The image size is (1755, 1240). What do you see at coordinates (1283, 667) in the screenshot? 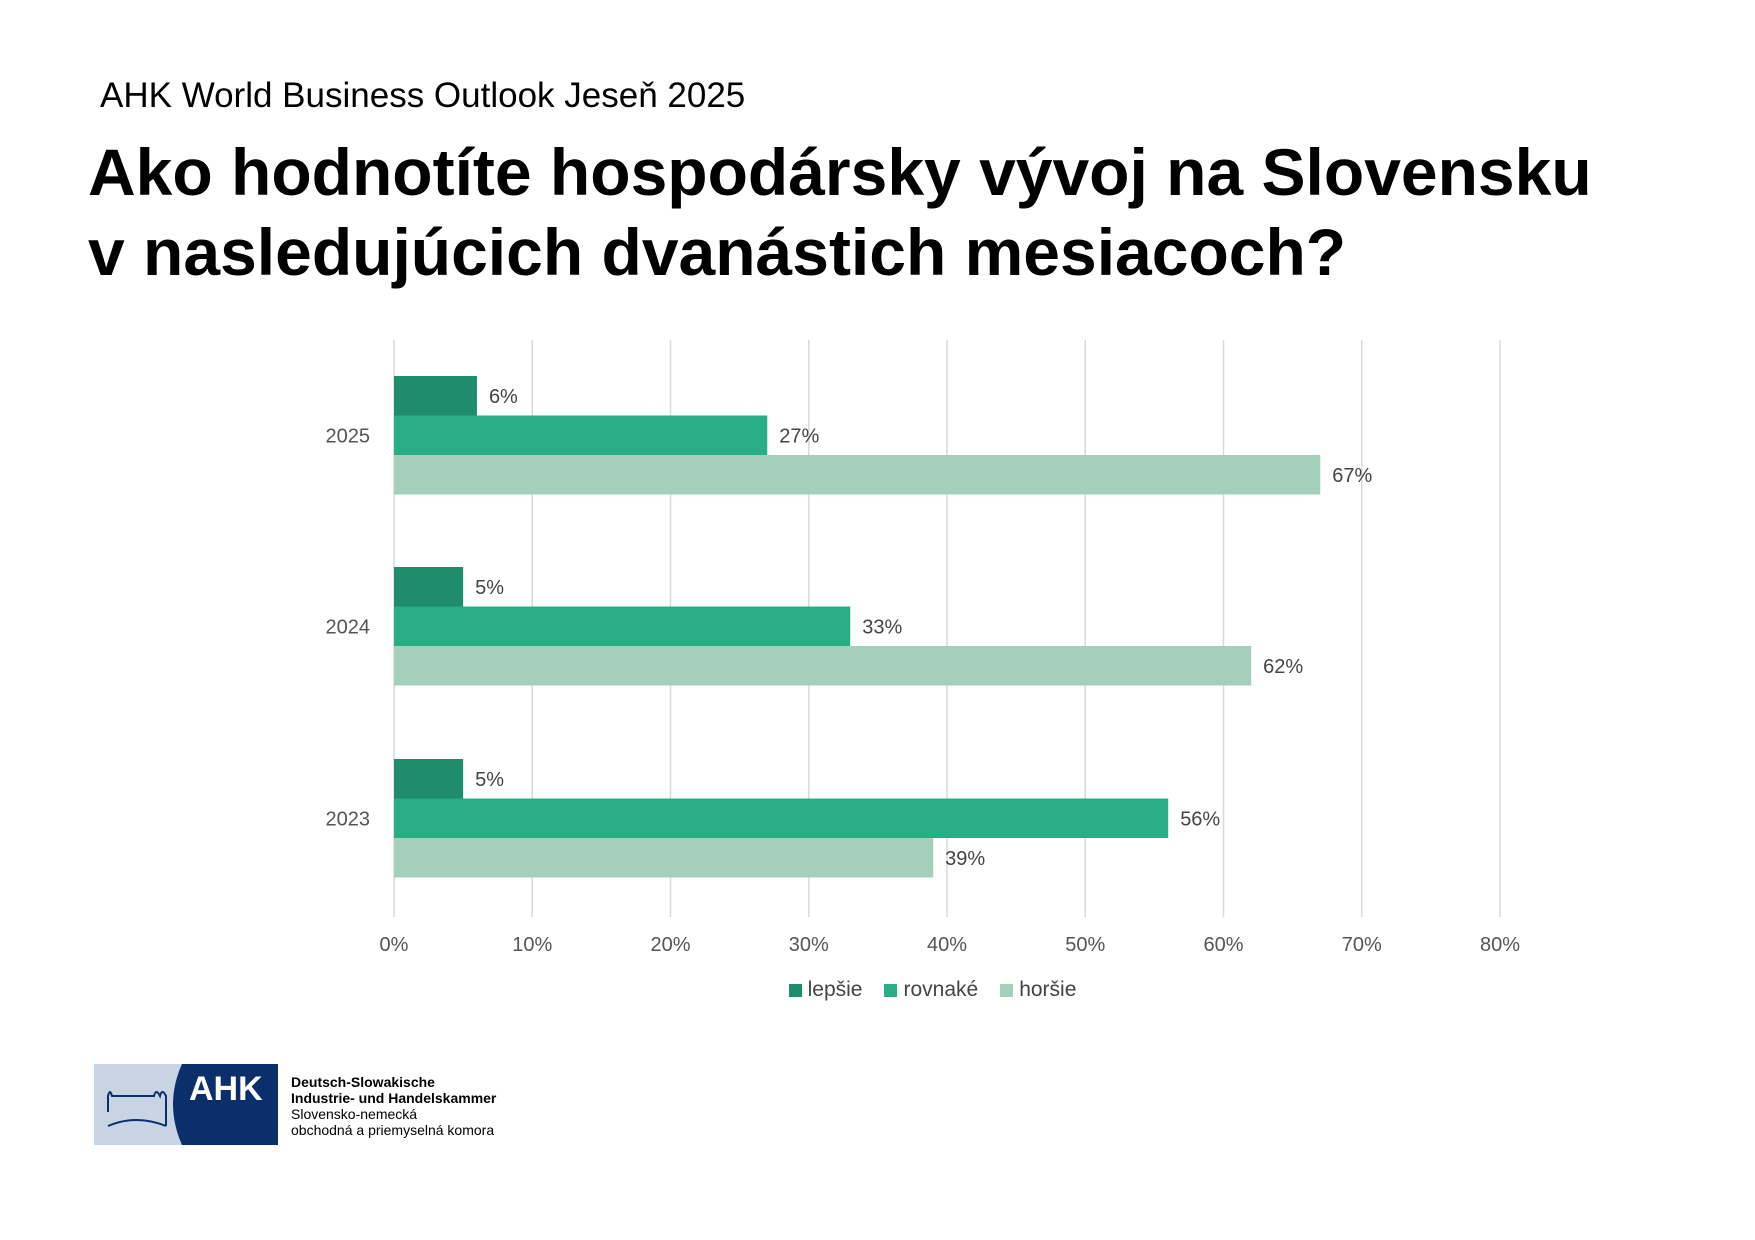
I see `data-label: 62%` at bounding box center [1283, 667].